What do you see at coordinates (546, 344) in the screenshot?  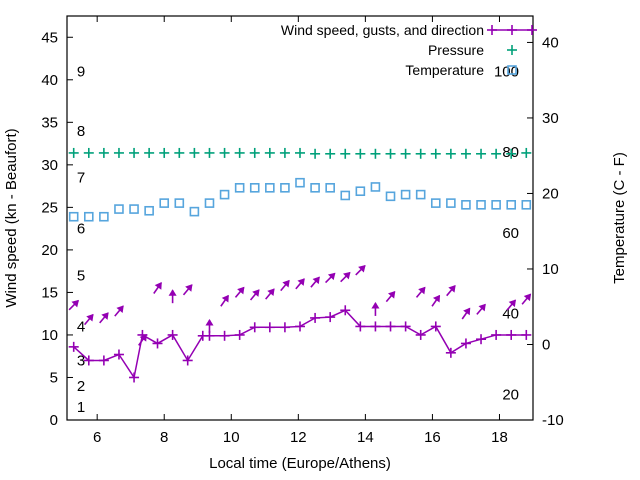 I see `y2-tick-label: 0` at bounding box center [546, 344].